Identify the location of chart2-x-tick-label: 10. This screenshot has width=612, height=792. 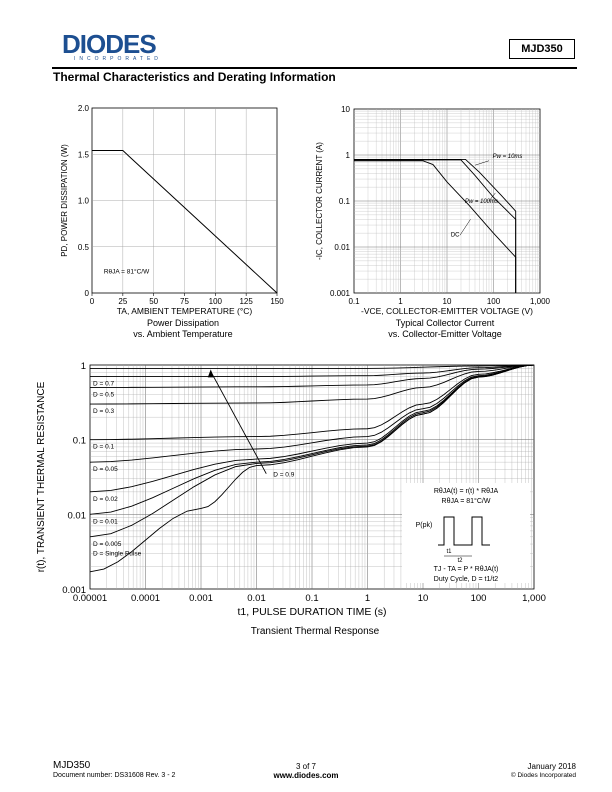
(447, 301).